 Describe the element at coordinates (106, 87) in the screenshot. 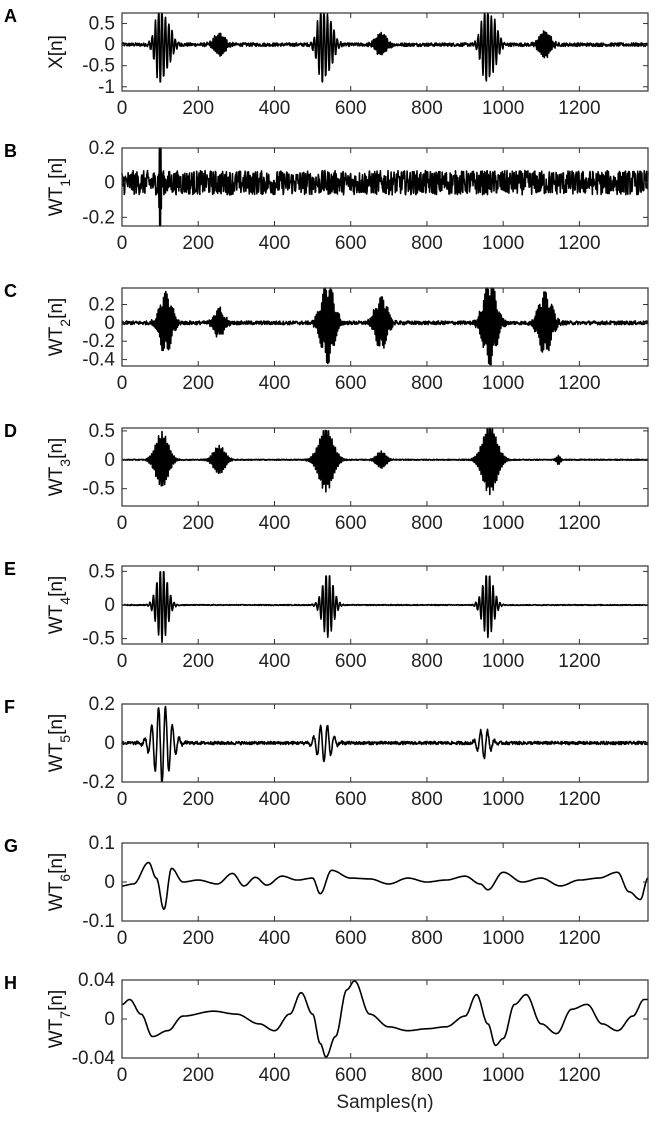

I see `y-tick-label: -1` at that location.